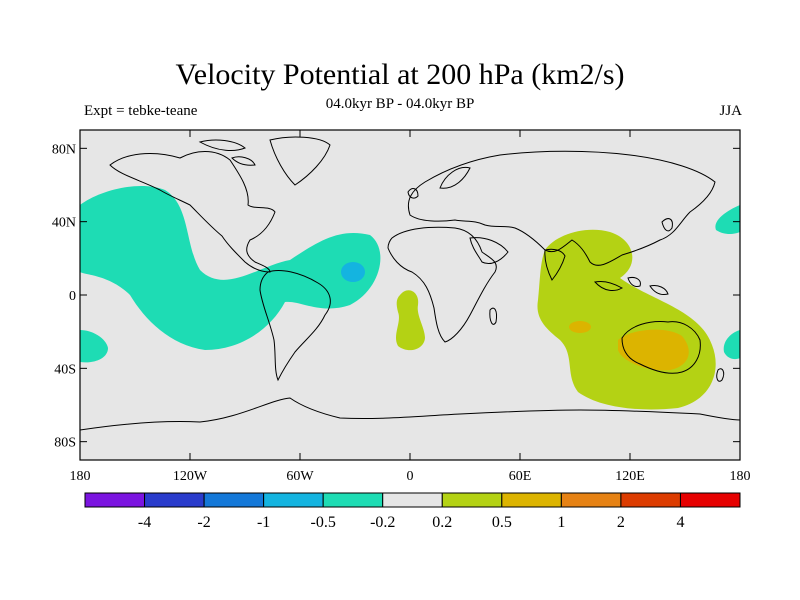  What do you see at coordinates (410, 320) in the screenshot?
I see `positive-region-south-atlantic` at bounding box center [410, 320].